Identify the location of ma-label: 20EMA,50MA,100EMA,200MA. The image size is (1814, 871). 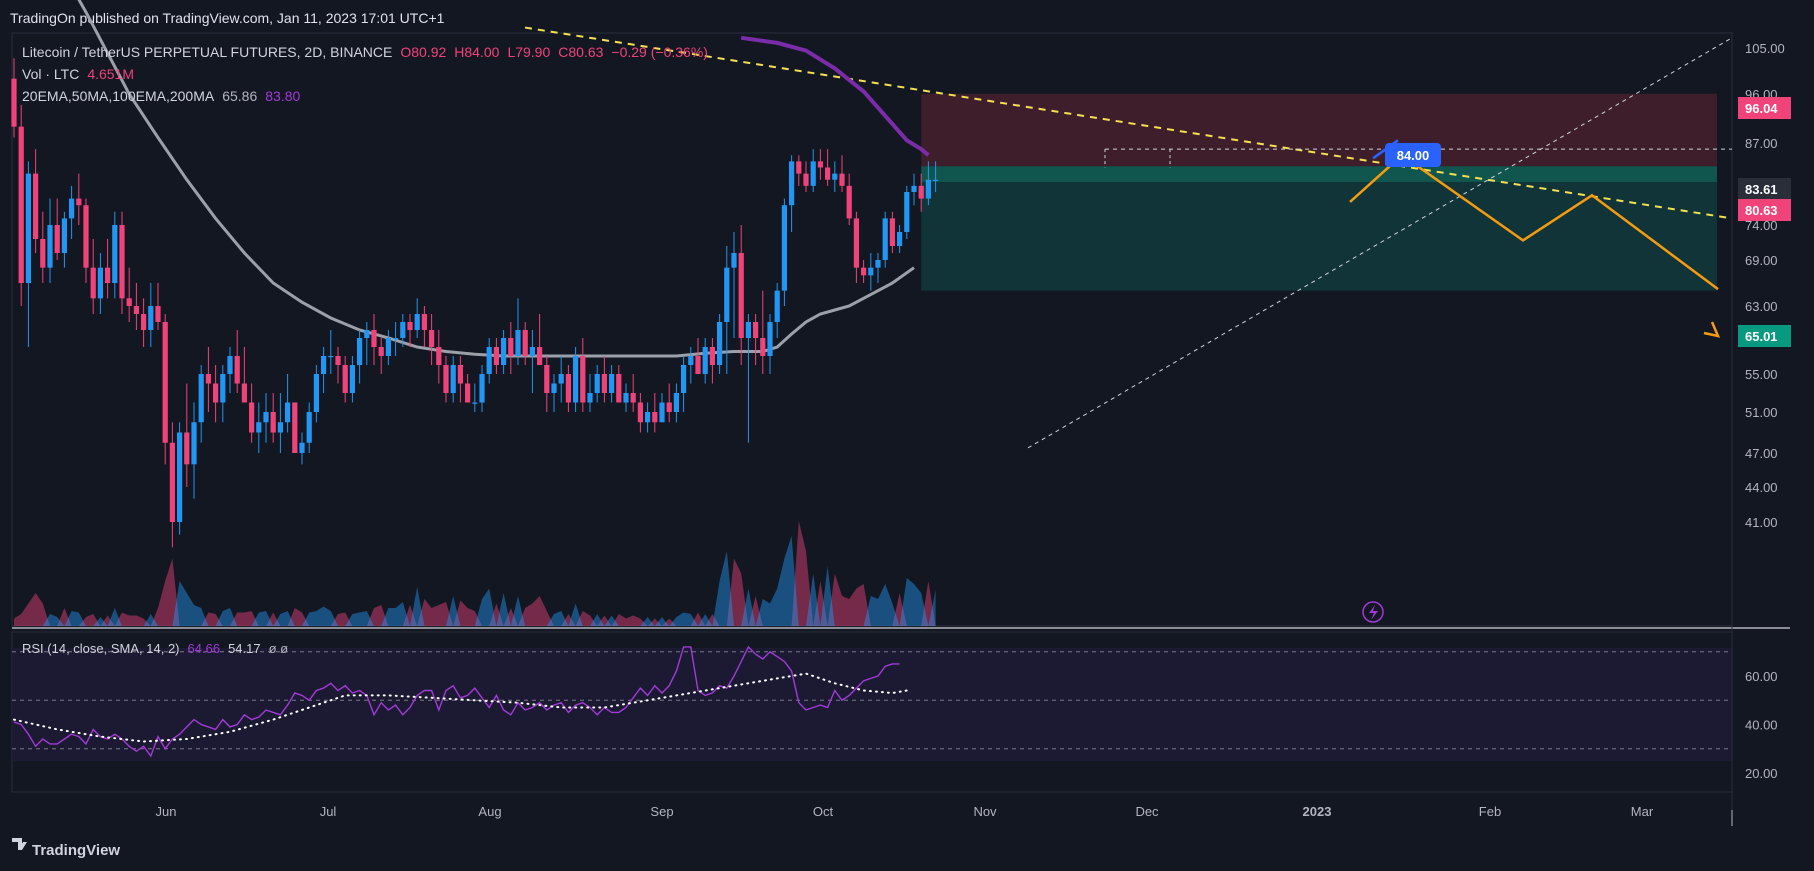
(118, 96).